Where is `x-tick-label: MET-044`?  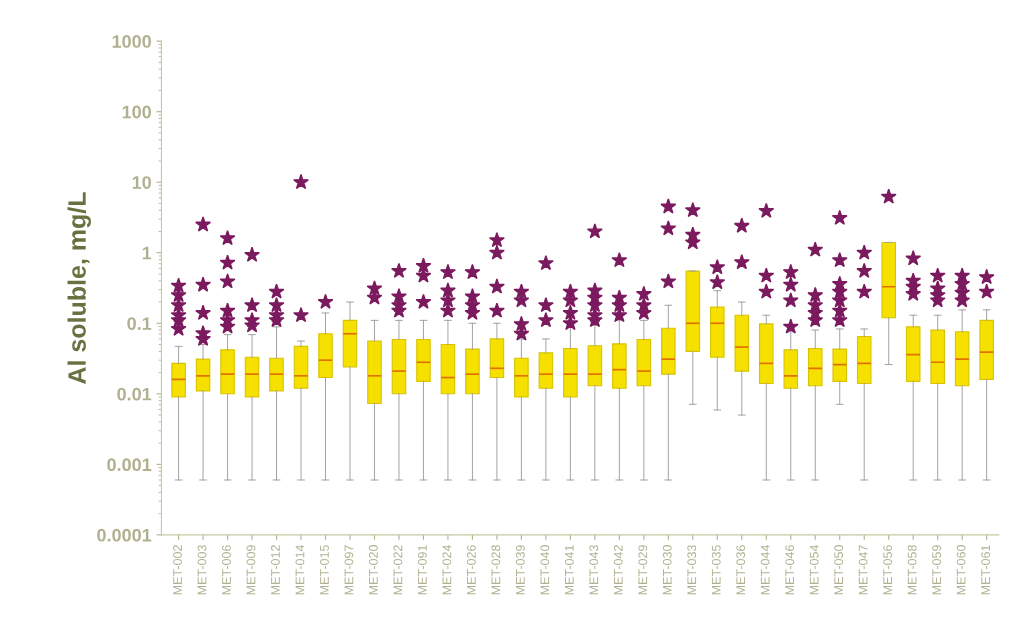
x-tick-label: MET-044 is located at coordinates (765, 569).